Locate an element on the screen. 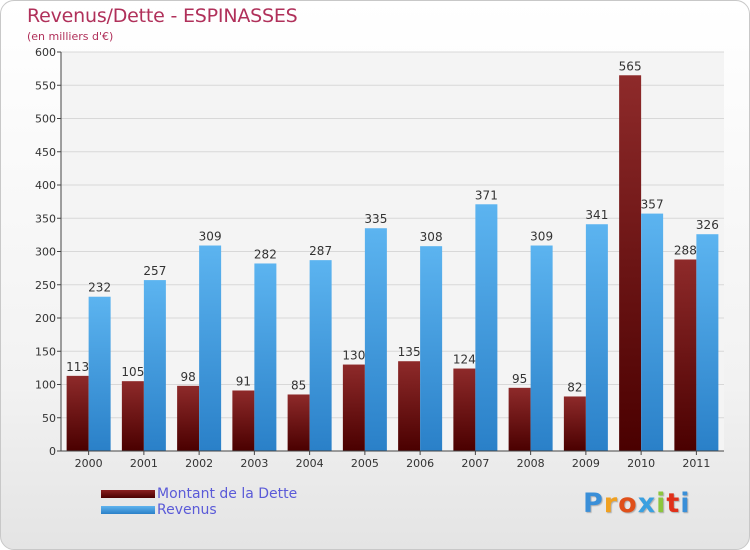 Image resolution: width=750 pixels, height=550 pixels. debt-bar-label: 288 is located at coordinates (685, 250).